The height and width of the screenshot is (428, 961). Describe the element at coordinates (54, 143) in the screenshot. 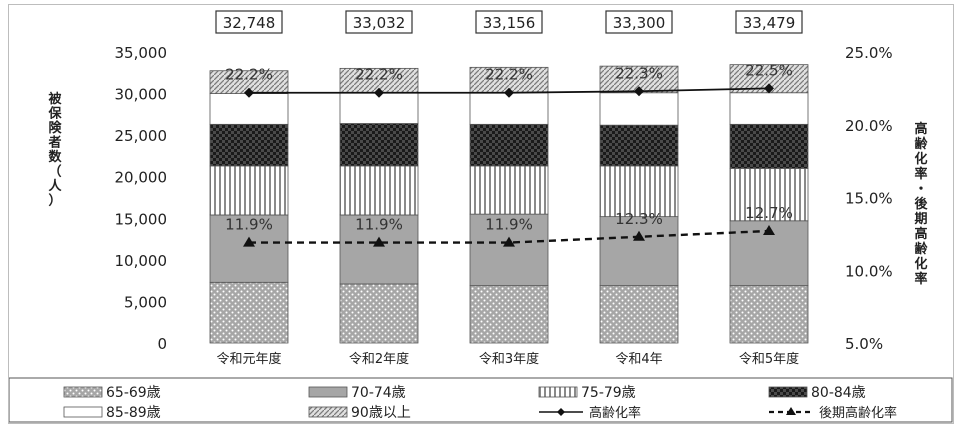

I see `svg-text: 者` at that location.